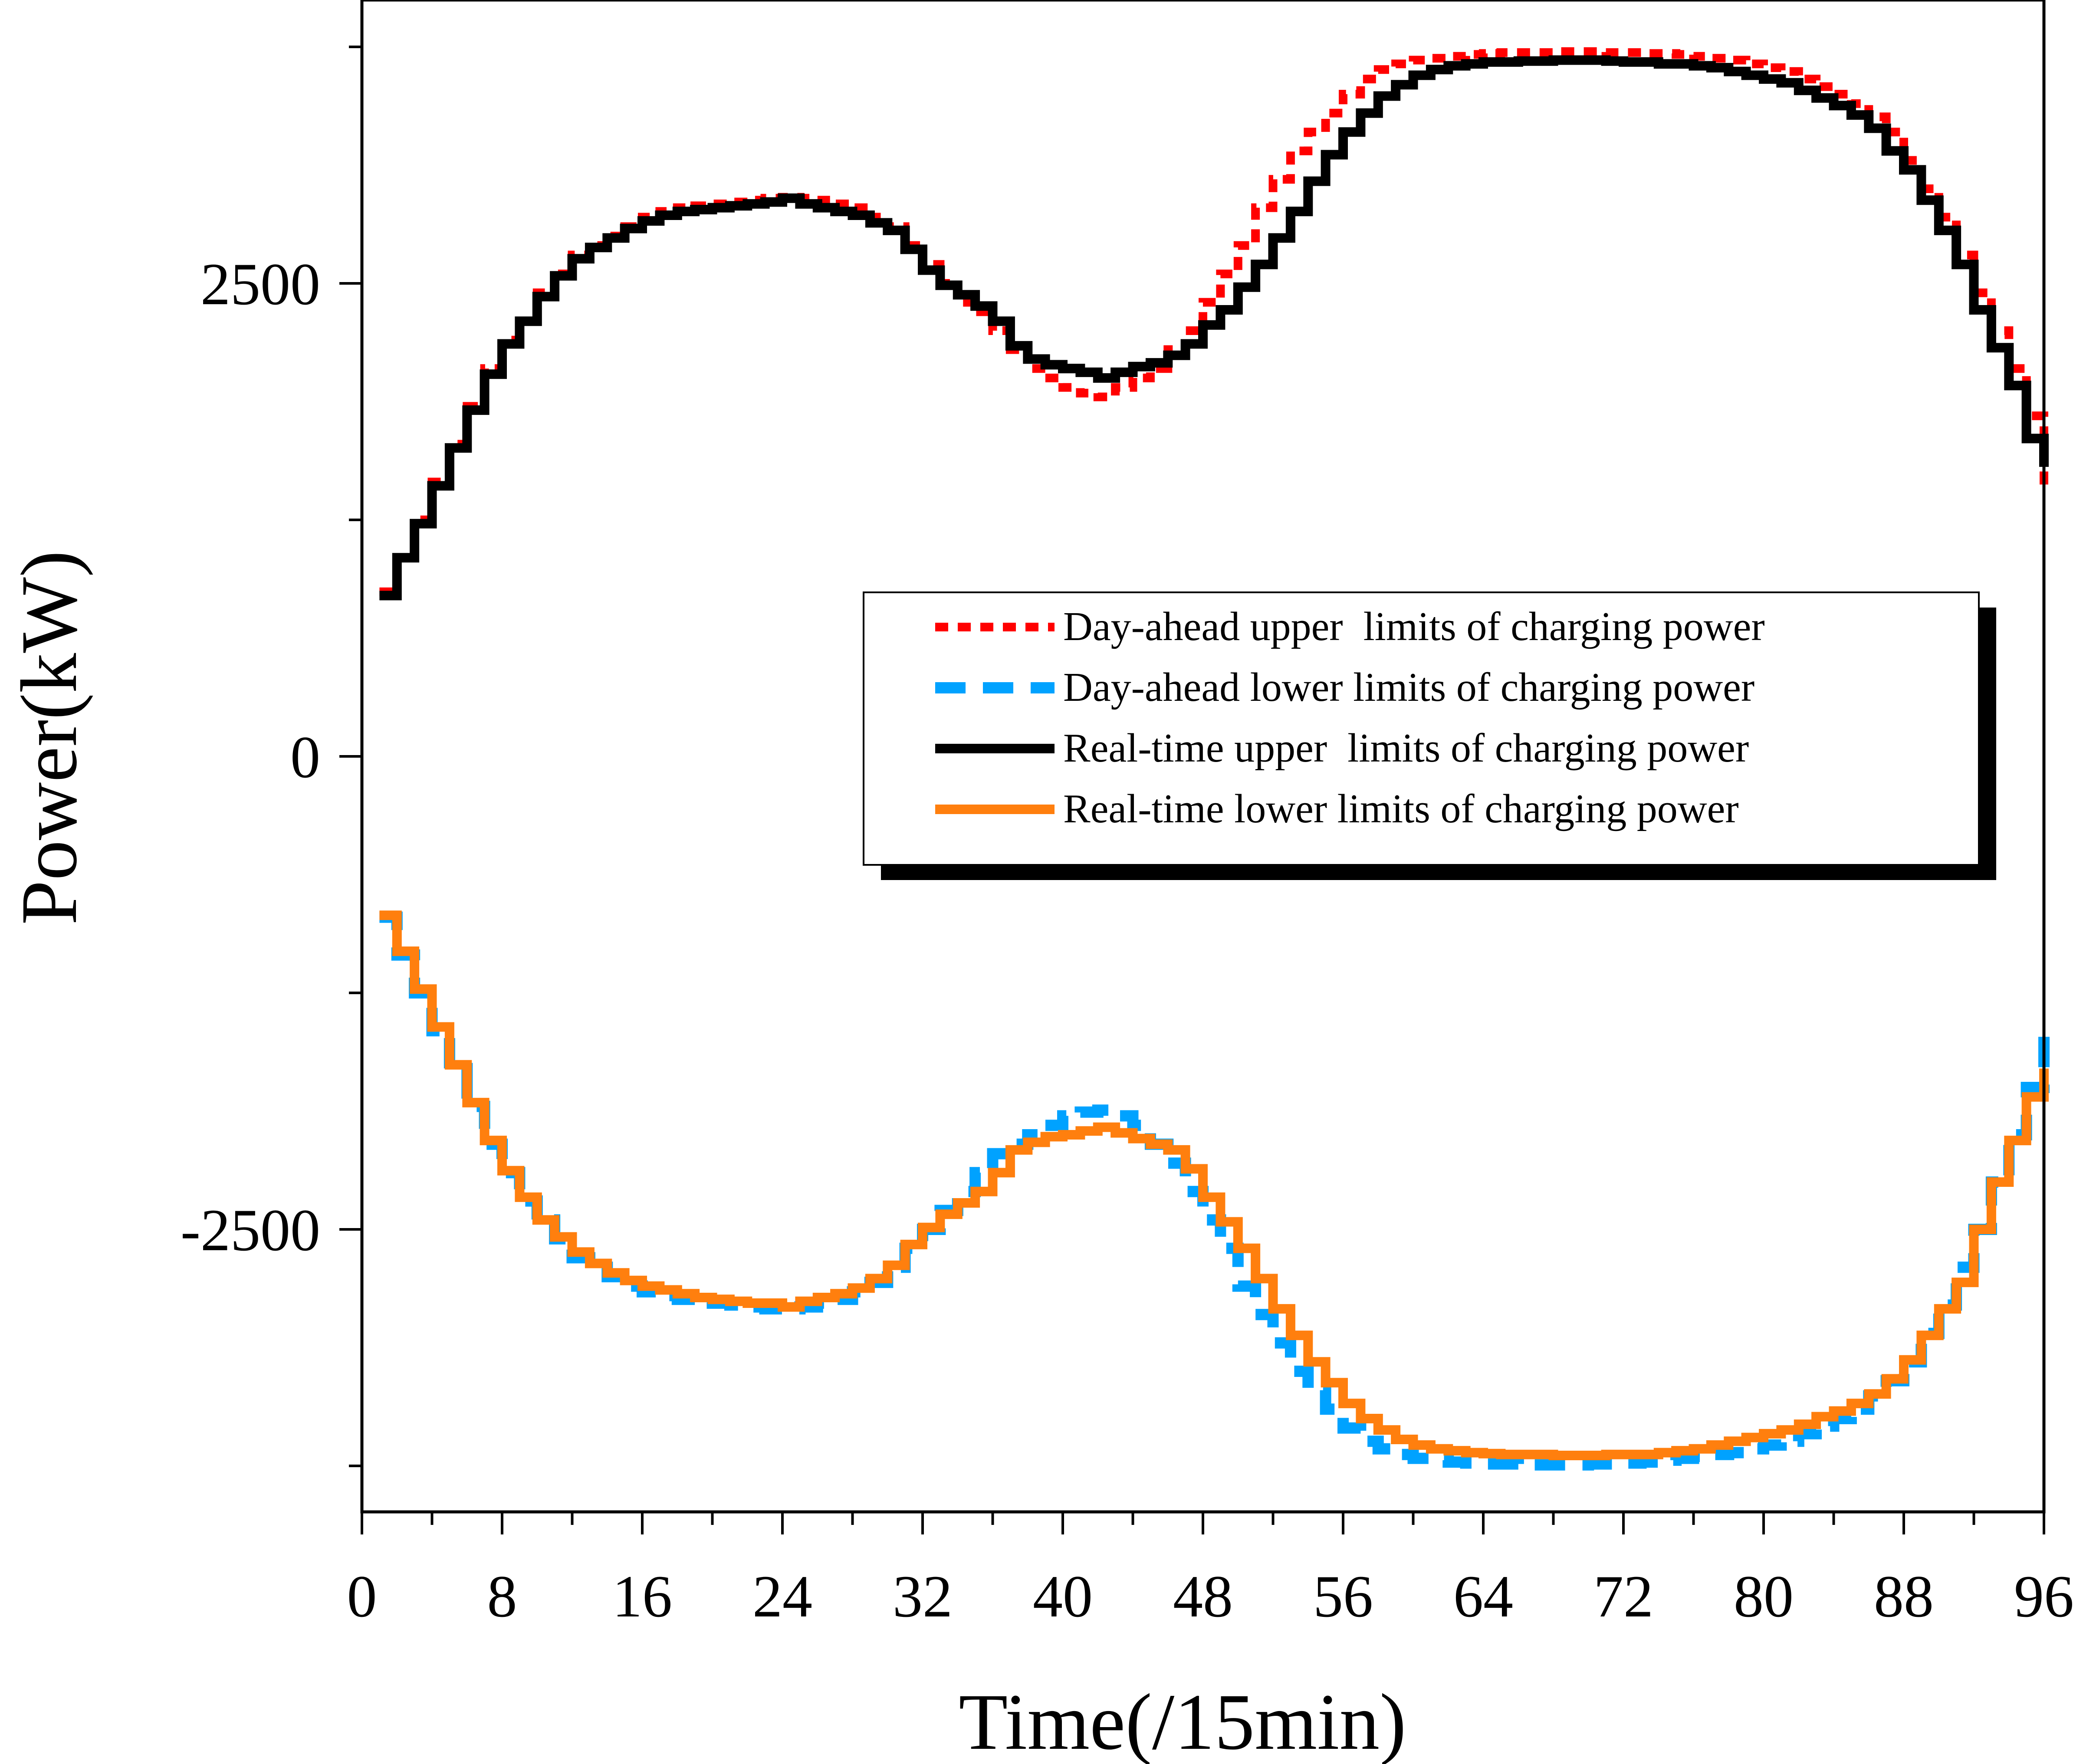 Image resolution: width=2083 pixels, height=1764 pixels. What do you see at coordinates (923, 1596) in the screenshot?
I see `x-tick-label: 32` at bounding box center [923, 1596].